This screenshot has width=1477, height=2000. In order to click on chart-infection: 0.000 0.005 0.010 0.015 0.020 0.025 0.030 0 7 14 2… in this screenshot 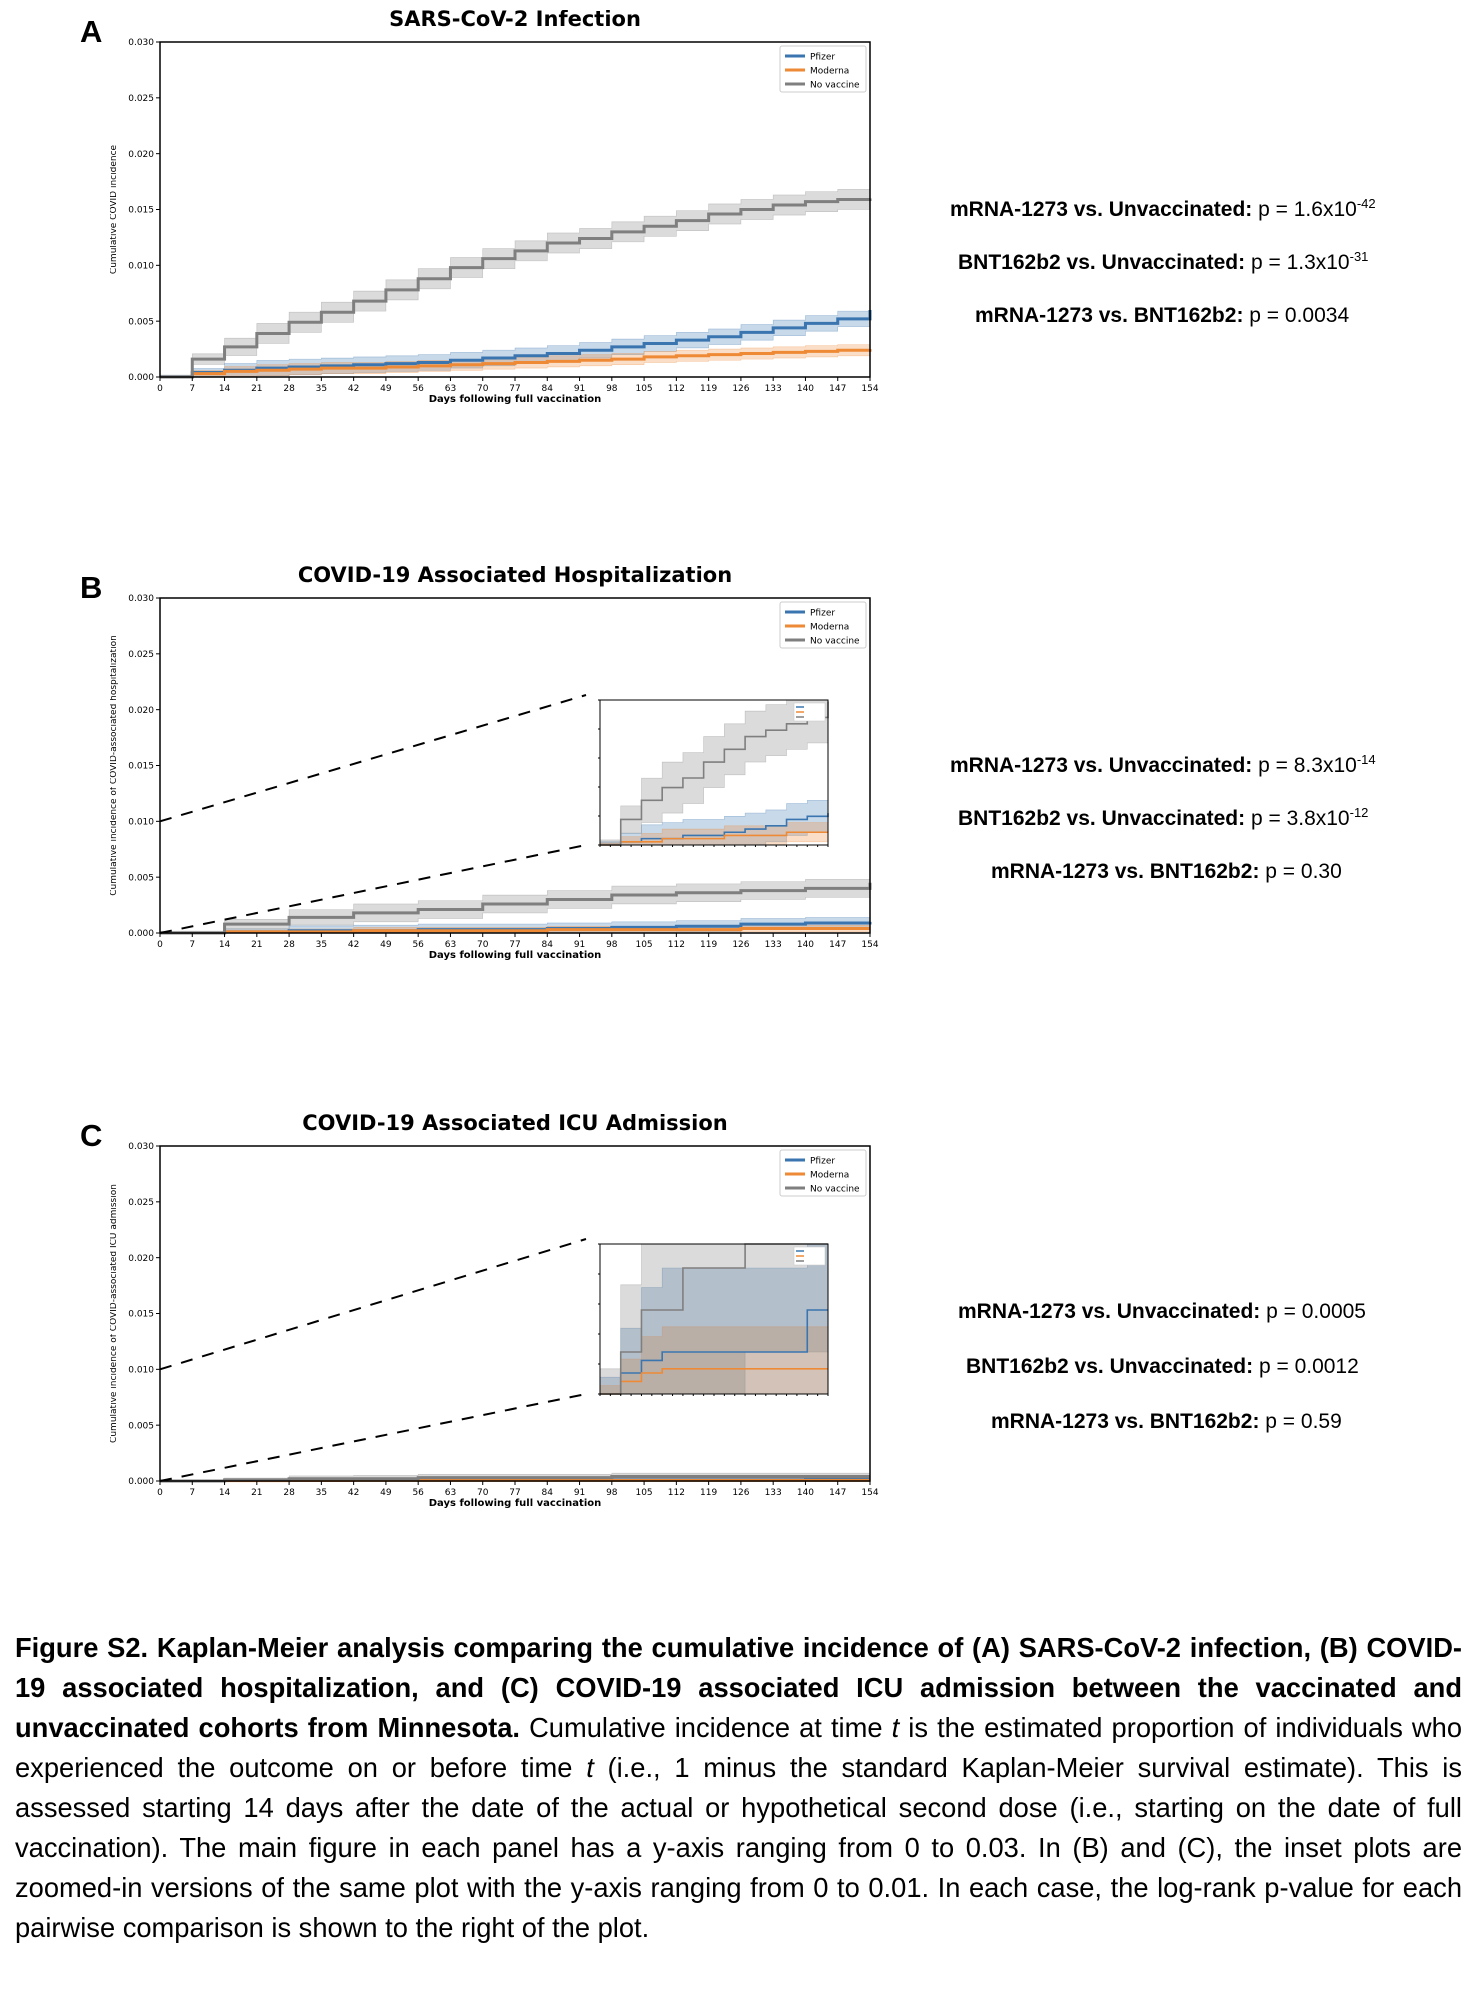, I will do `click(494, 207)`.